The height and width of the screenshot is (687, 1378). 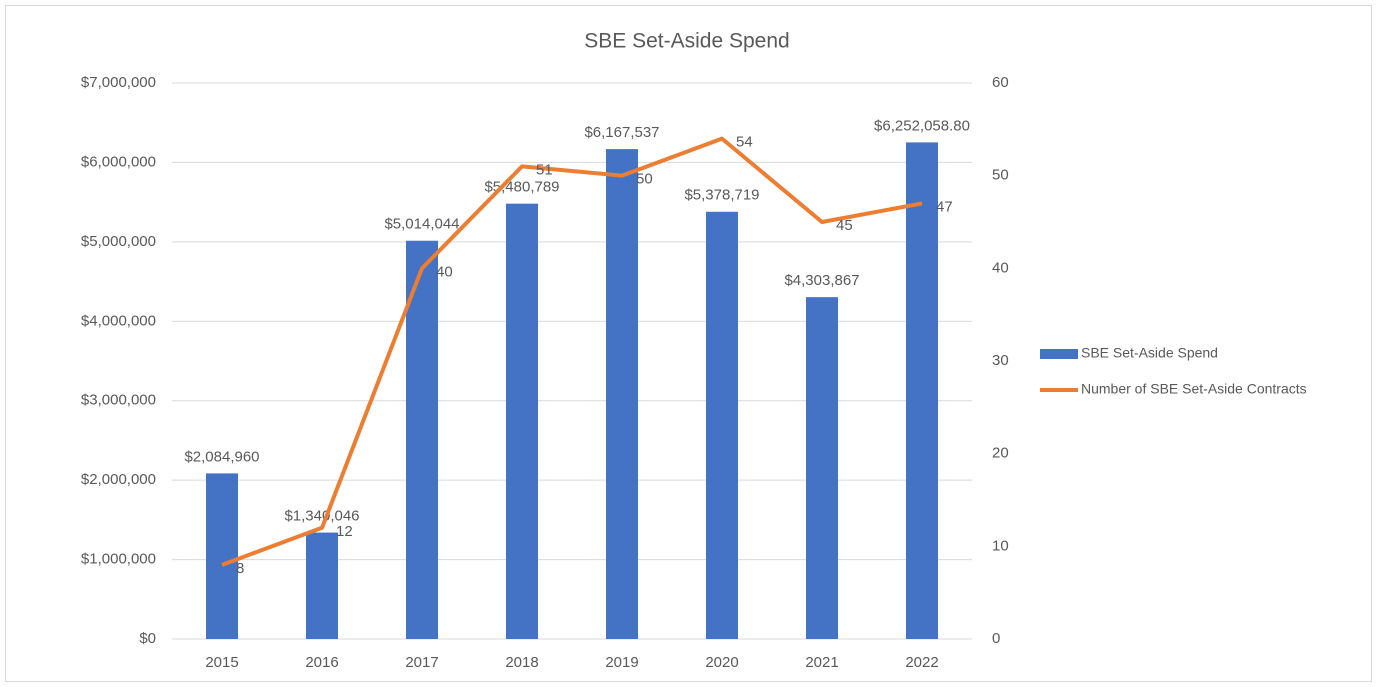 I want to click on y-tick-label: $0, so click(x=147, y=638).